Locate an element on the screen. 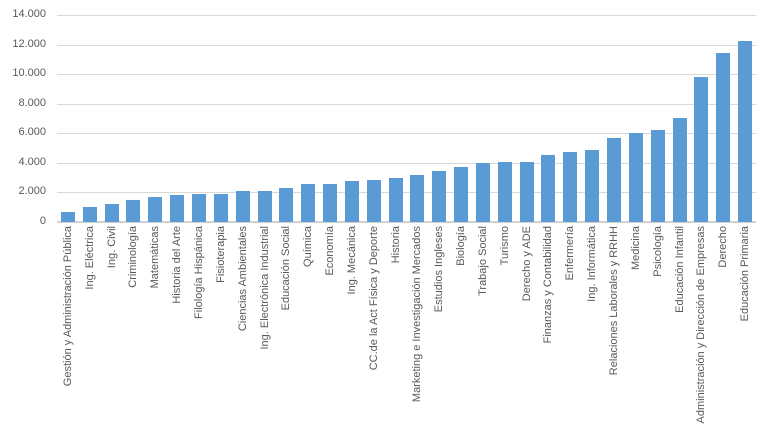  x-tick-label: Educación Infantil is located at coordinates (679, 269).